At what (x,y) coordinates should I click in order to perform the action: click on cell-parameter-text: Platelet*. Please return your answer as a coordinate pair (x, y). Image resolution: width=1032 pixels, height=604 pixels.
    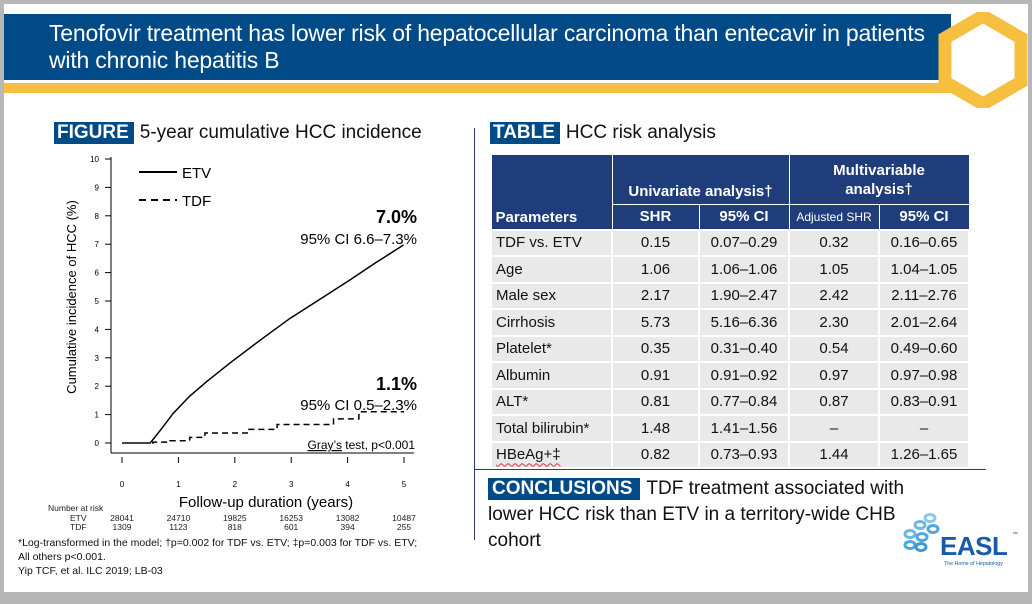
    Looking at the image, I should click on (524, 349).